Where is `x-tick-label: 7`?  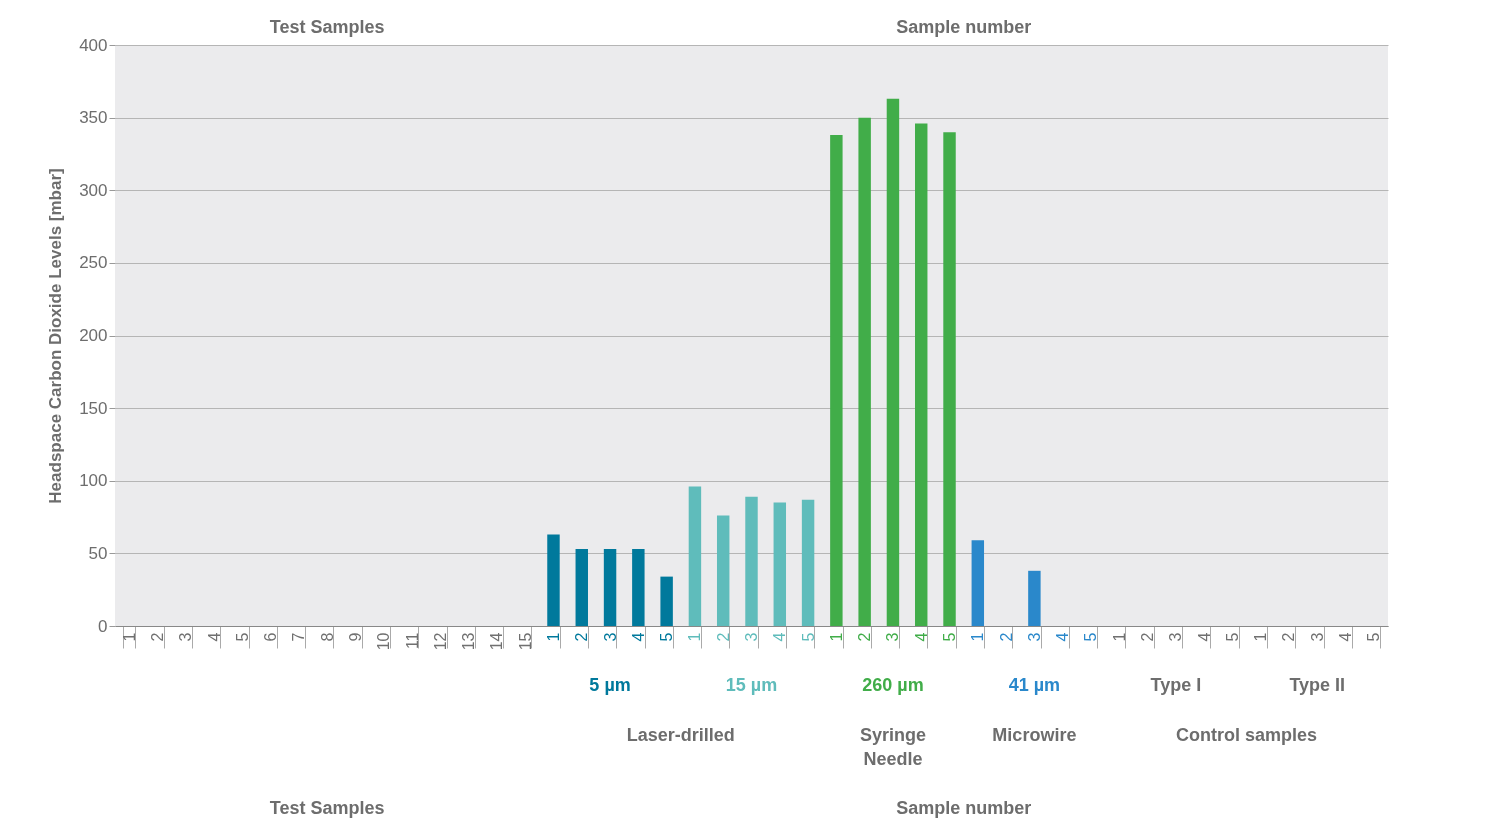
x-tick-label: 7 is located at coordinates (299, 637).